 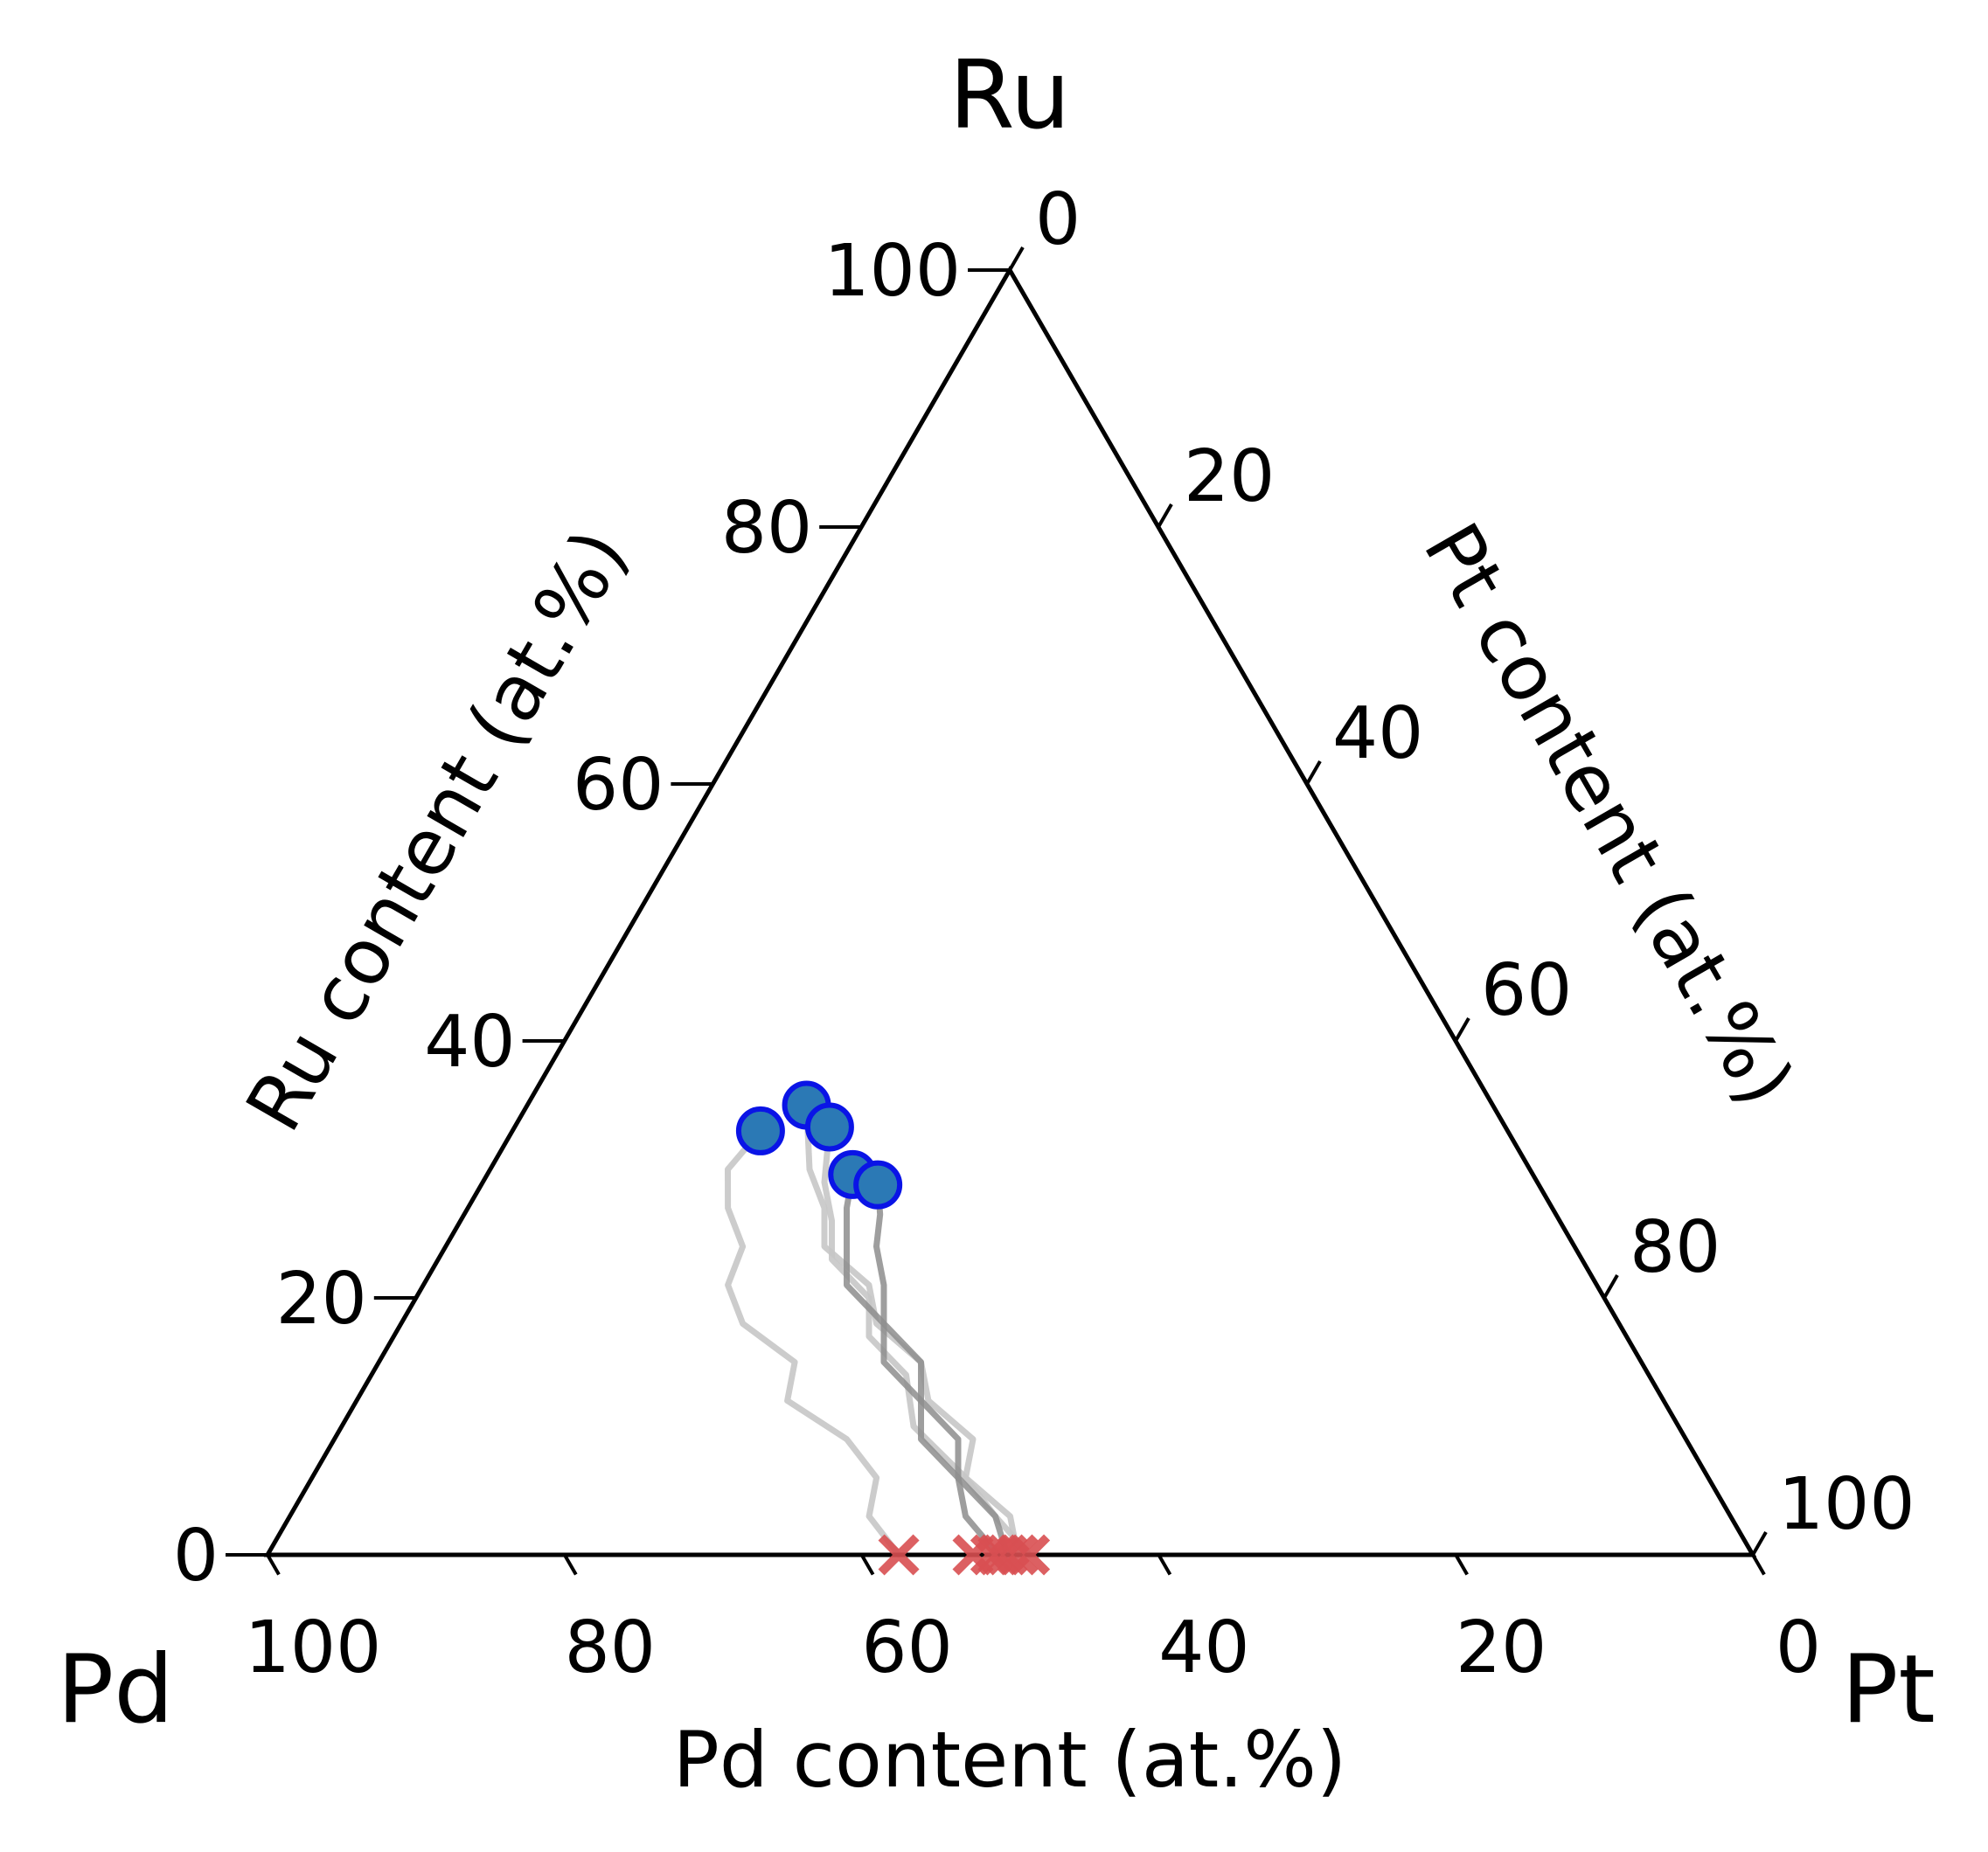 What do you see at coordinates (1526, 990) in the screenshot?
I see `pt-axis-tick-label-60: 60` at bounding box center [1526, 990].